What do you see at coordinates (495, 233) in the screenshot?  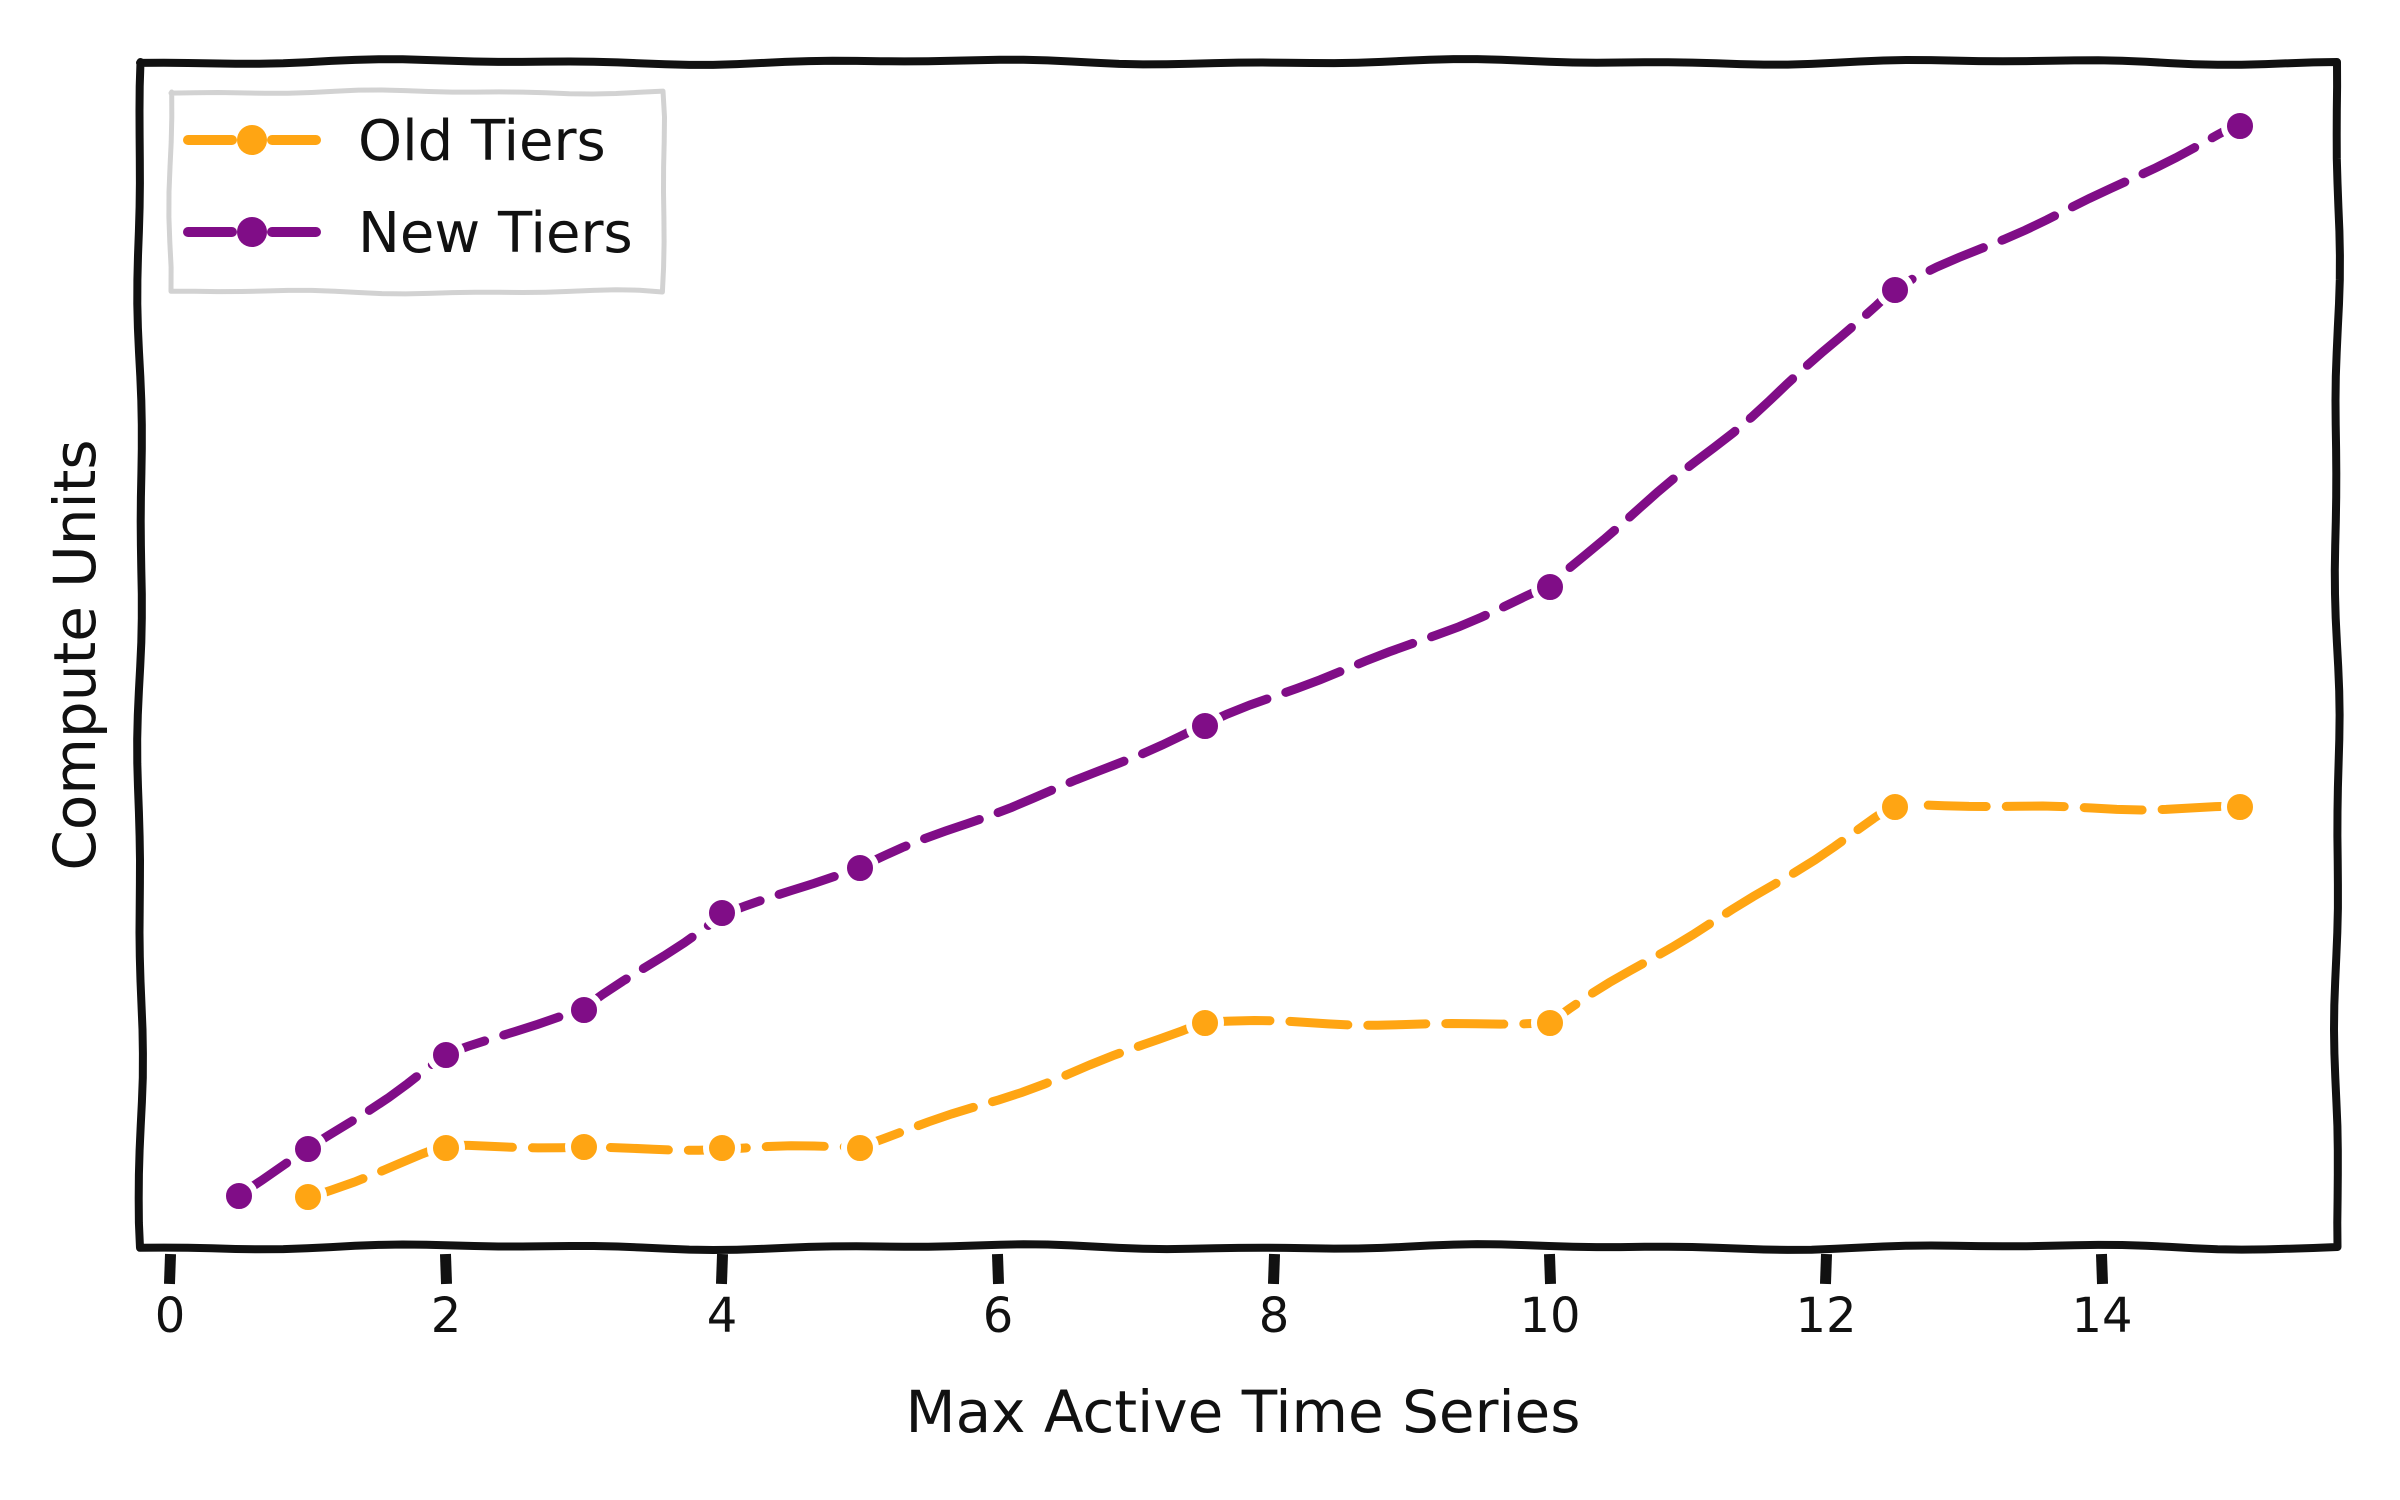 I see `legend-label-new-tiers: New Tiers` at bounding box center [495, 233].